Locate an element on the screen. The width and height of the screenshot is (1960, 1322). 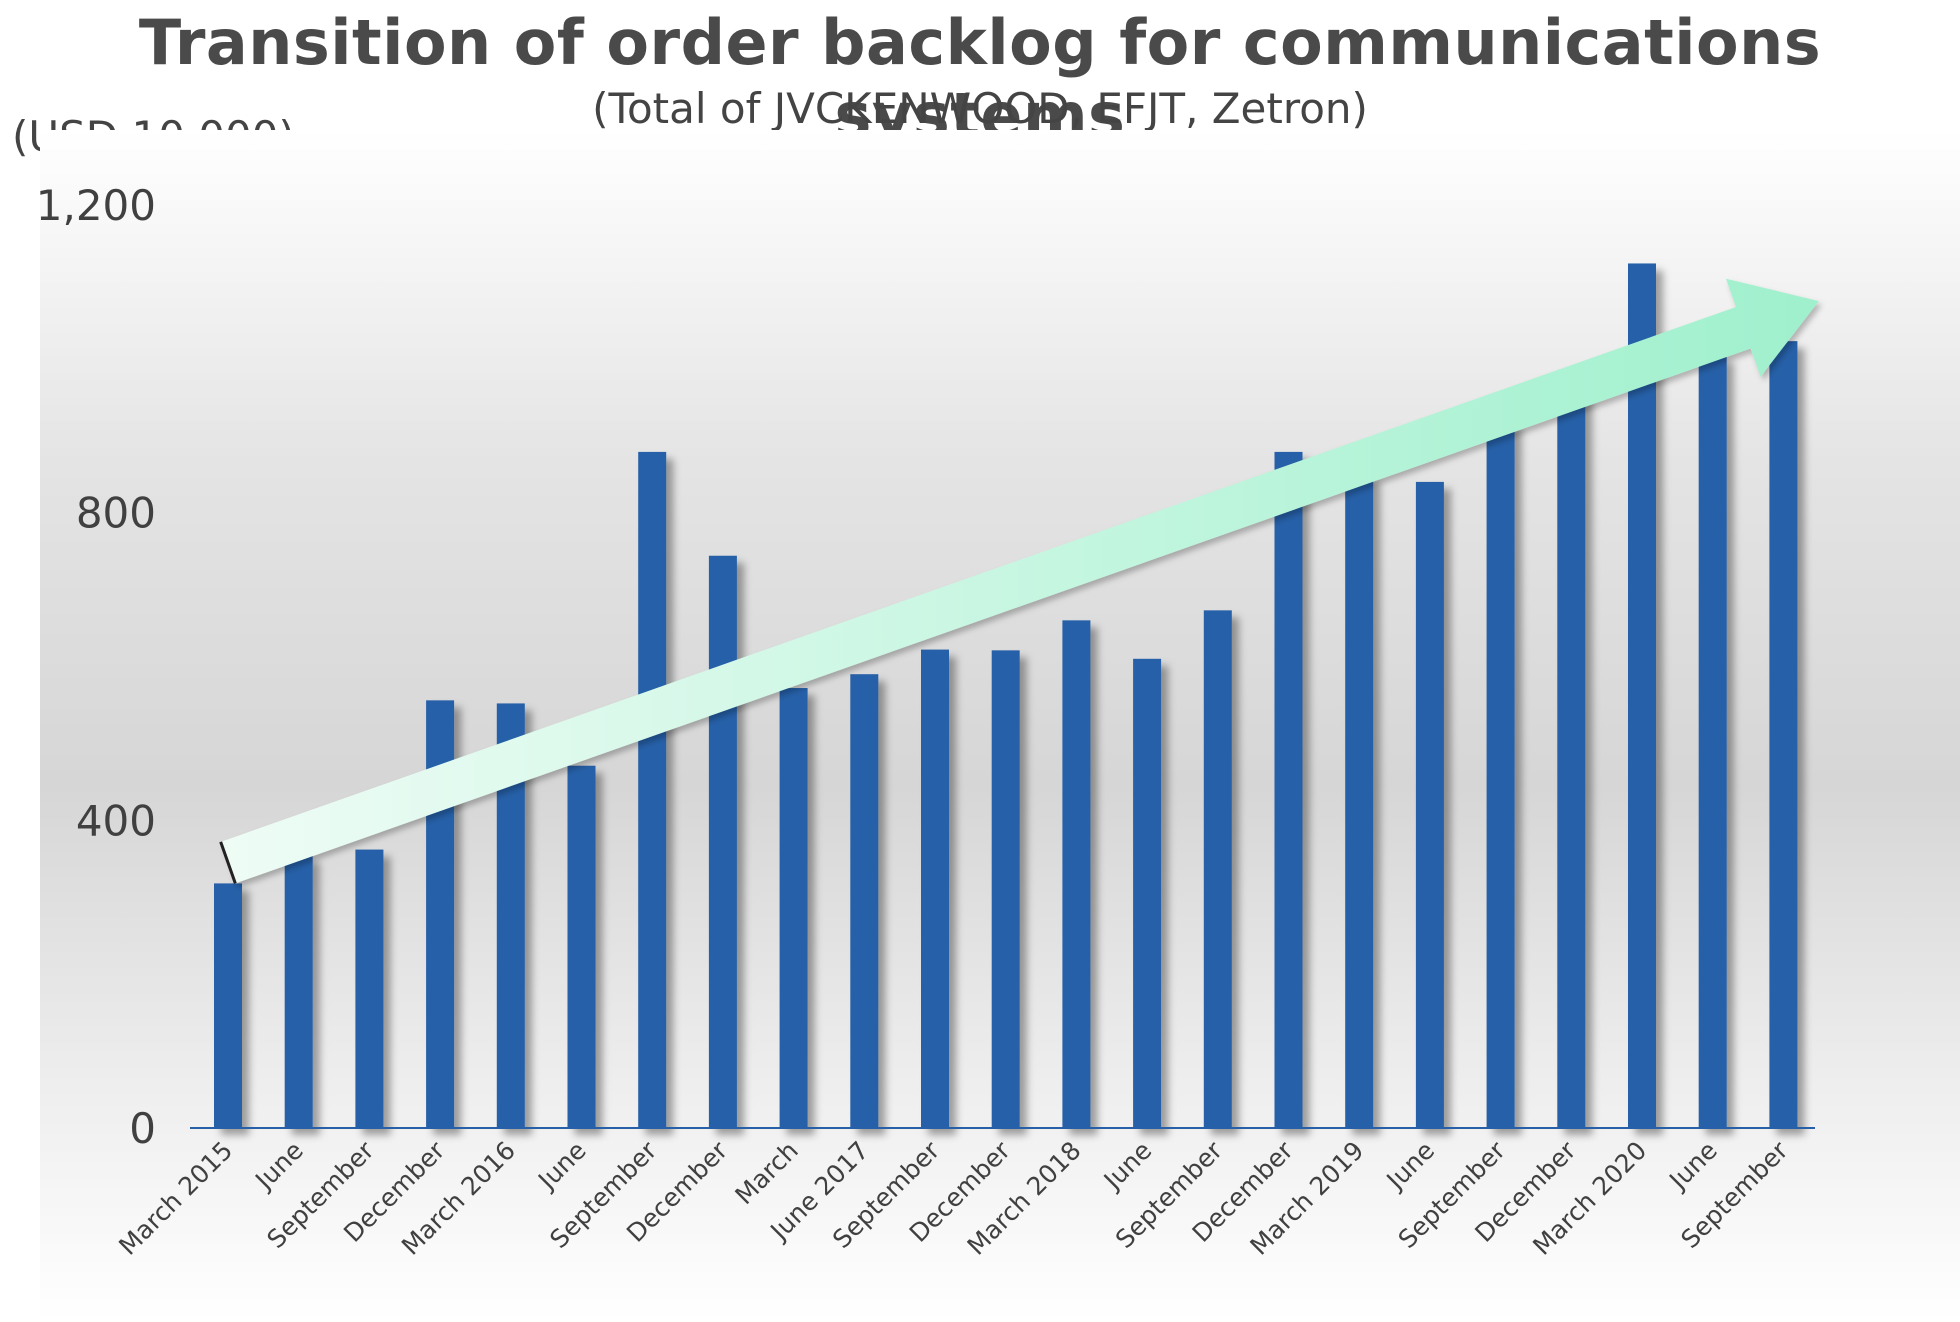
y-tick-label: 1,200 is located at coordinates (96, 205).